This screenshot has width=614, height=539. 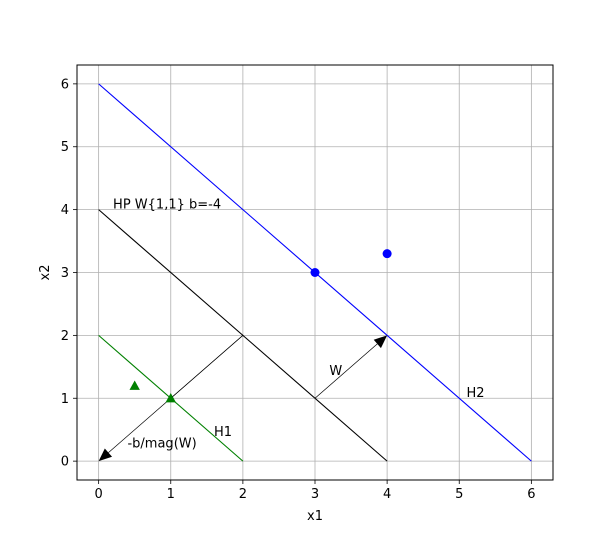 What do you see at coordinates (65, 462) in the screenshot?
I see `y-tick-label: 0` at bounding box center [65, 462].